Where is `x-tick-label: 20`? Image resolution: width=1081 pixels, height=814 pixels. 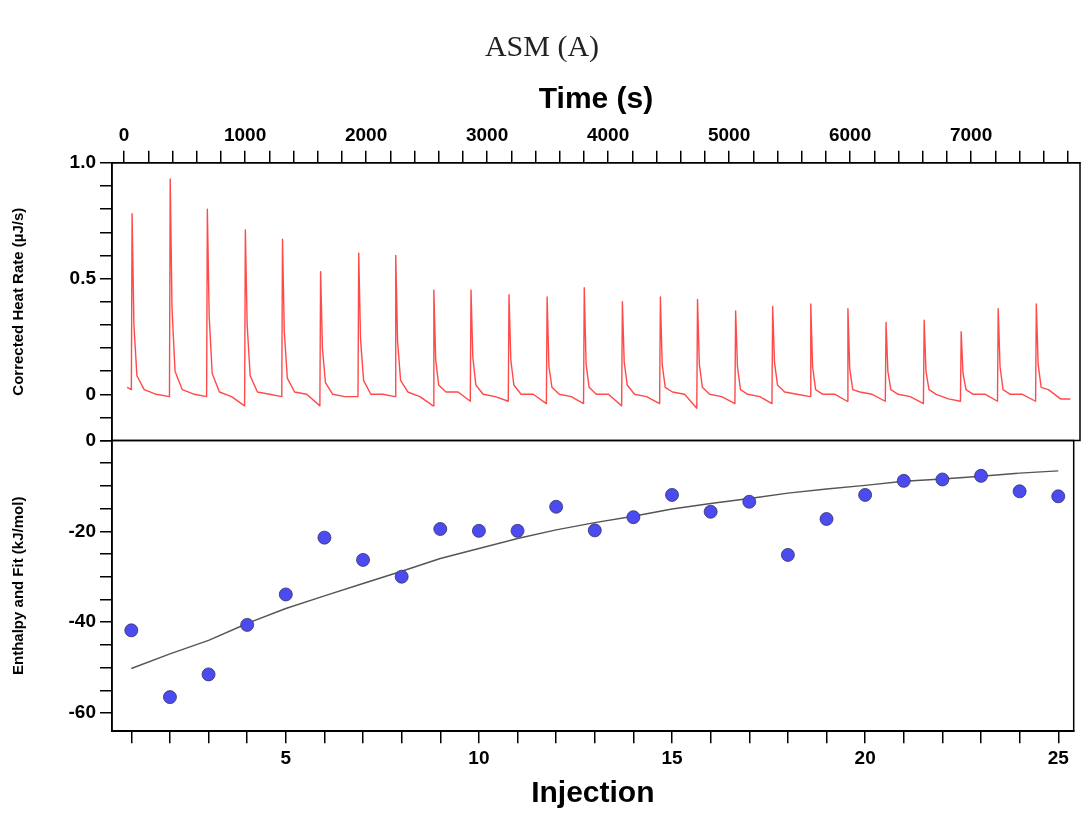
x-tick-label: 20 is located at coordinates (865, 757).